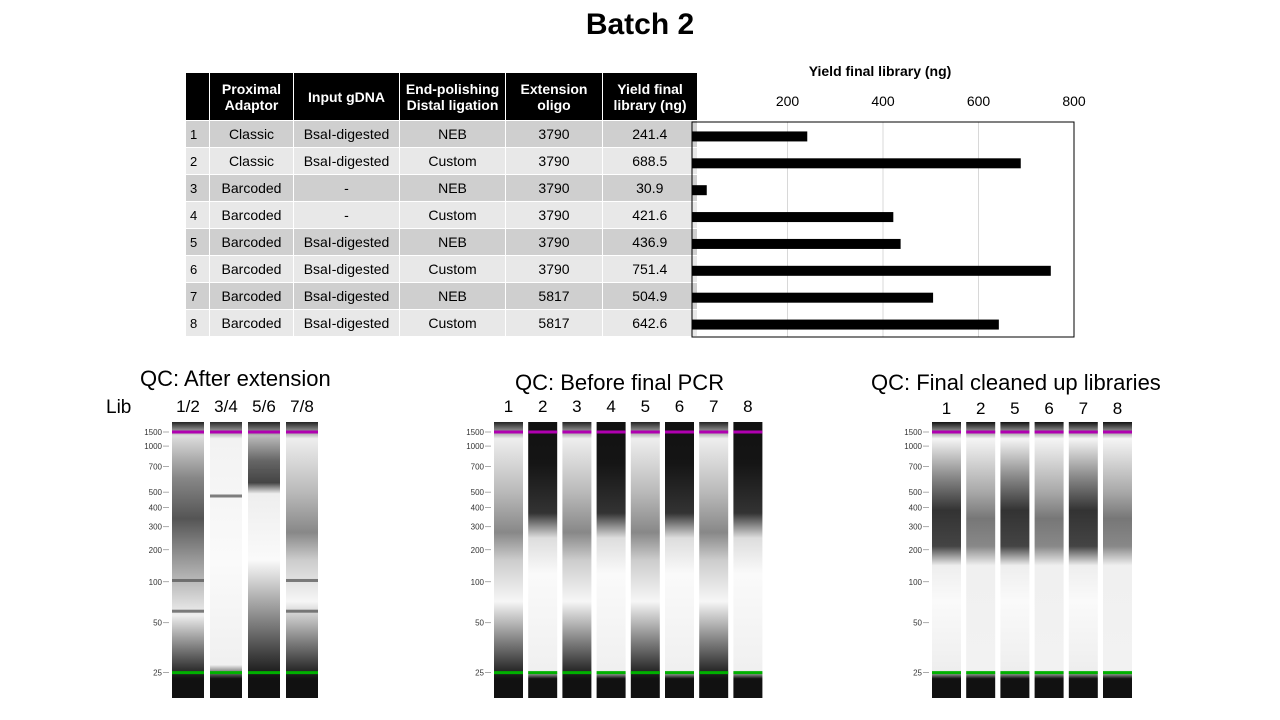  I want to click on cell-adaptor: Classic, so click(251, 161).